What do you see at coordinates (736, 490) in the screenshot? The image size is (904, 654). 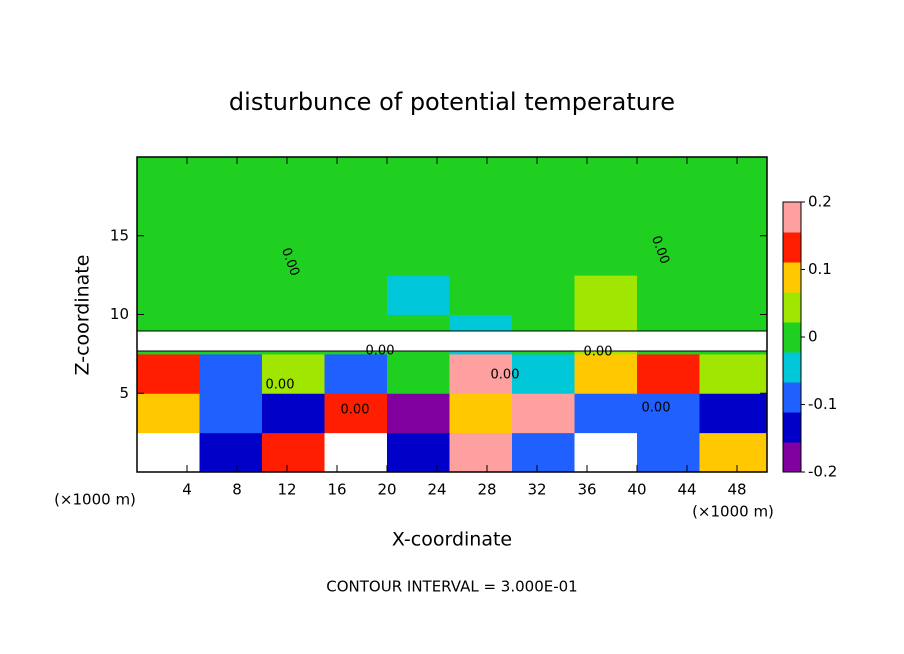 I see `x-tick-label: 48` at bounding box center [736, 490].